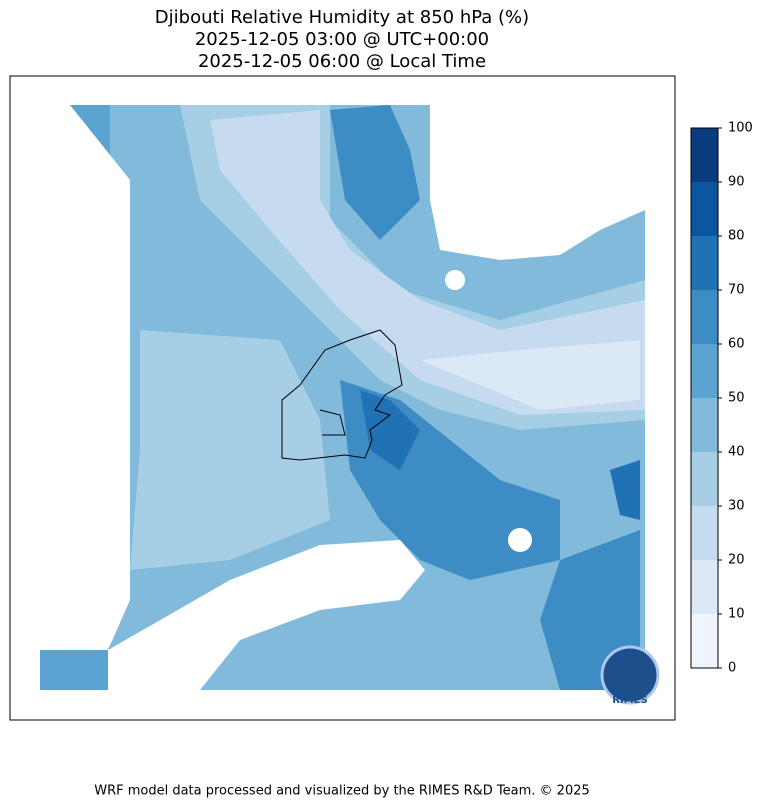  Describe the element at coordinates (732, 668) in the screenshot. I see `tick-label: 0` at that location.